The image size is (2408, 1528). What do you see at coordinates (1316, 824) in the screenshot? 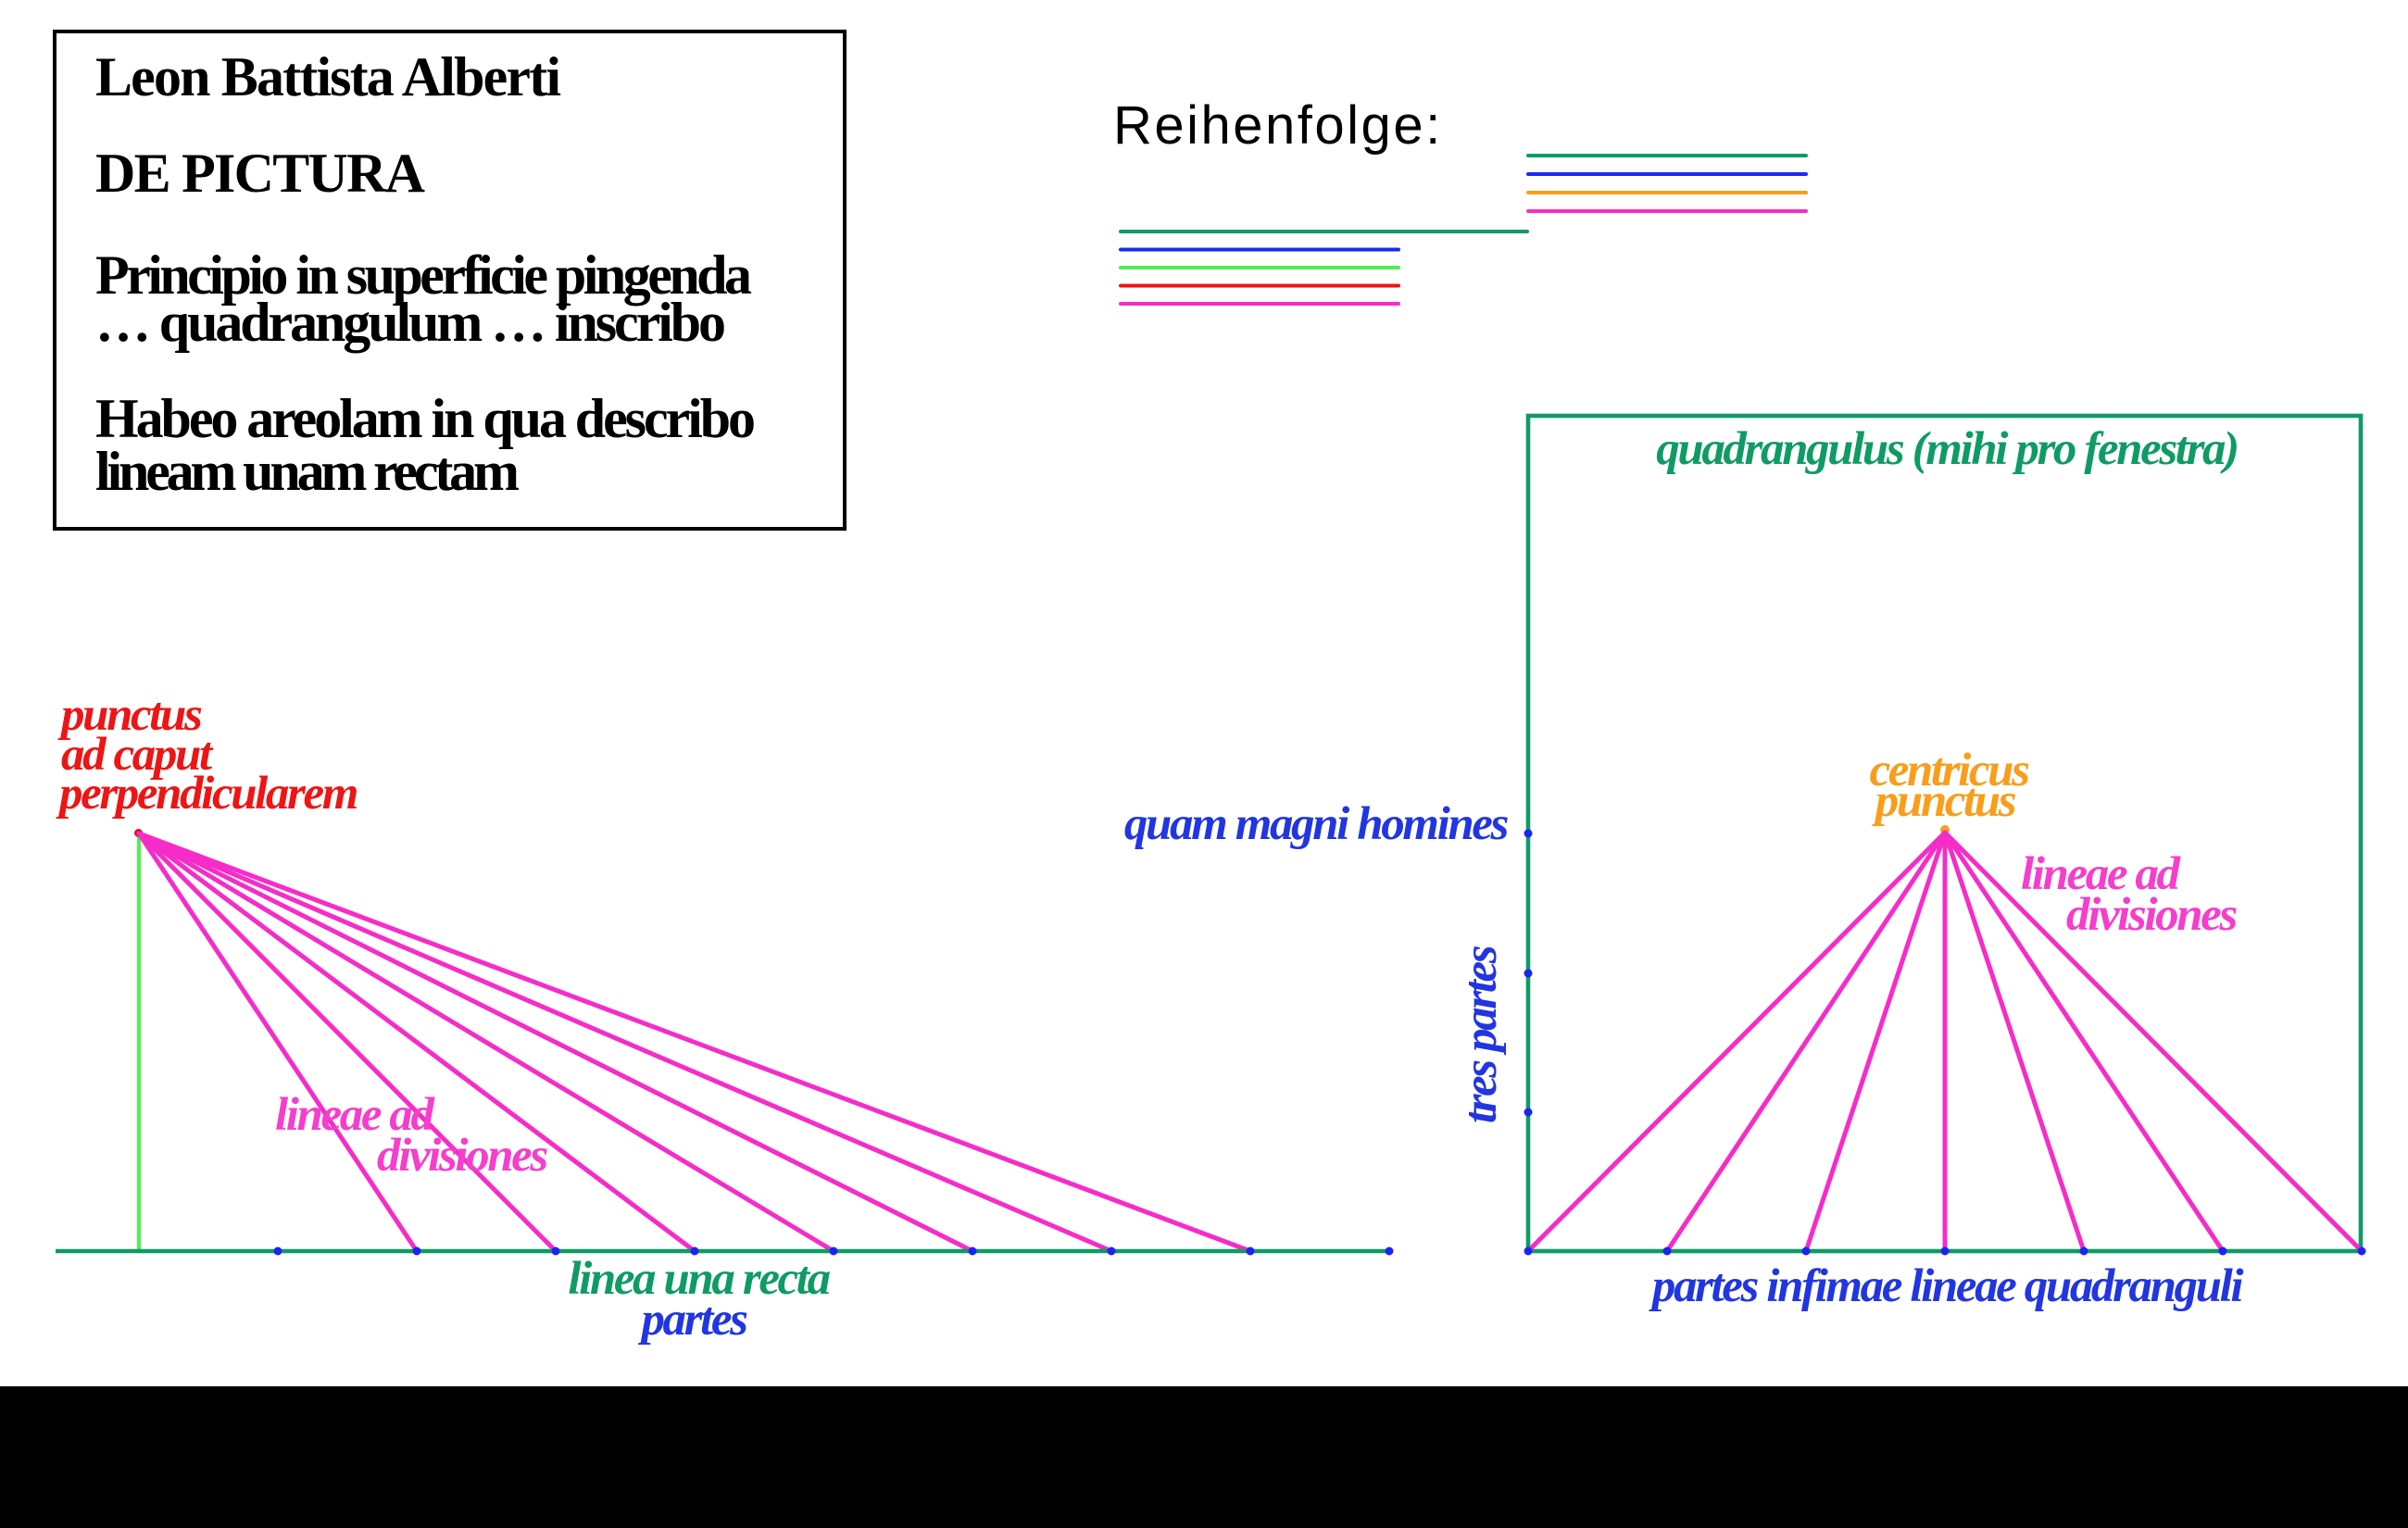
I see `svg-text: quam magni homines` at bounding box center [1316, 824].